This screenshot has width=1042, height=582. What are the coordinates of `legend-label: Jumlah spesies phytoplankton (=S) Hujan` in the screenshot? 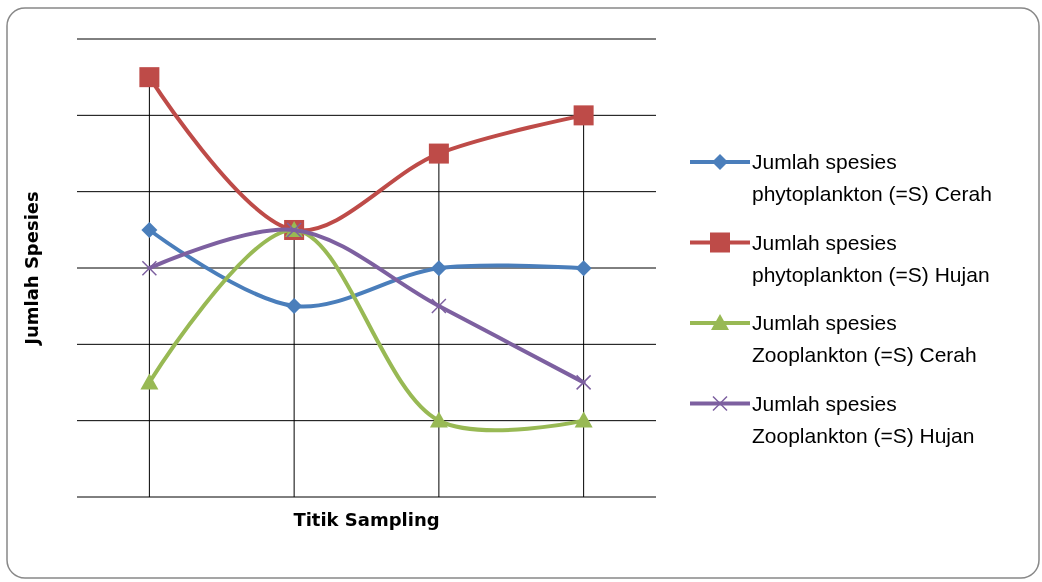 It's located at (871, 258).